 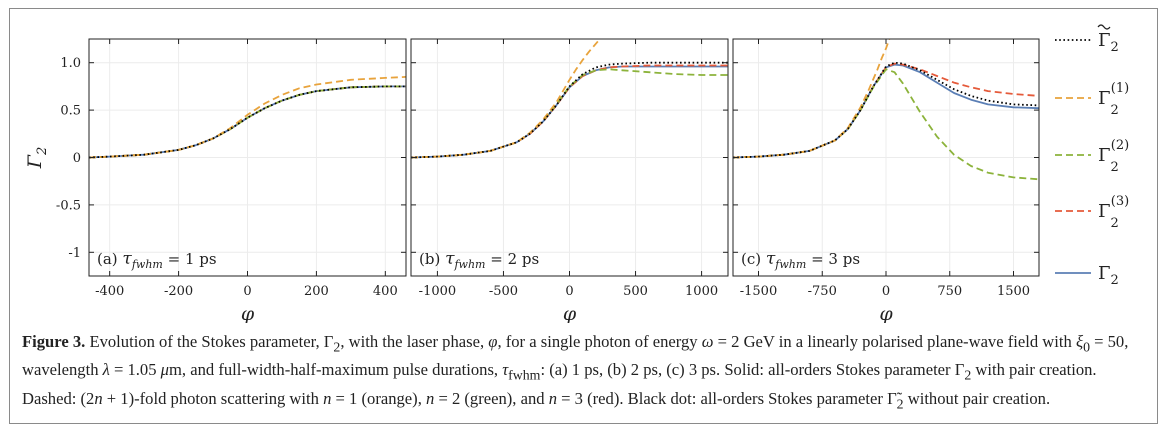 I want to click on x-tick-label: 1500, so click(x=1013, y=291).